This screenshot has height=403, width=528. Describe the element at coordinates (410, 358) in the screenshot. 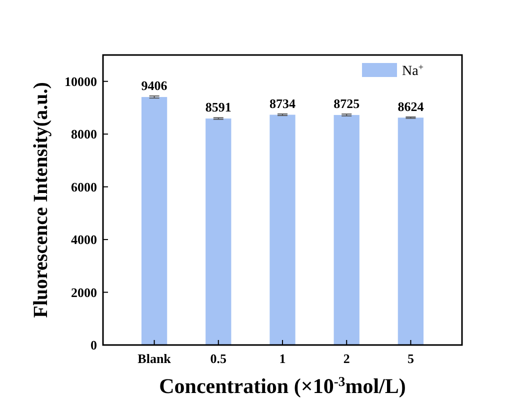

I see `x-tick-label: 5` at that location.